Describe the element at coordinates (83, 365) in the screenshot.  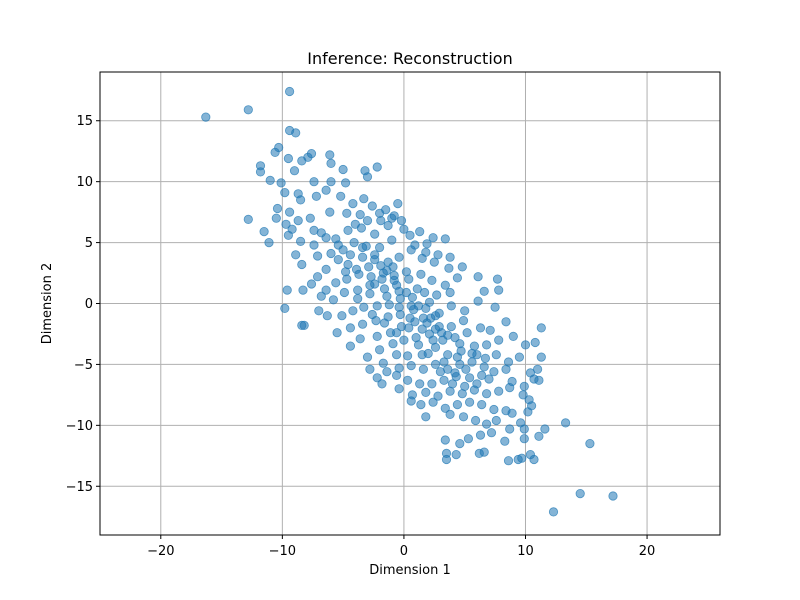
I see `y-tick-label: −5` at that location.